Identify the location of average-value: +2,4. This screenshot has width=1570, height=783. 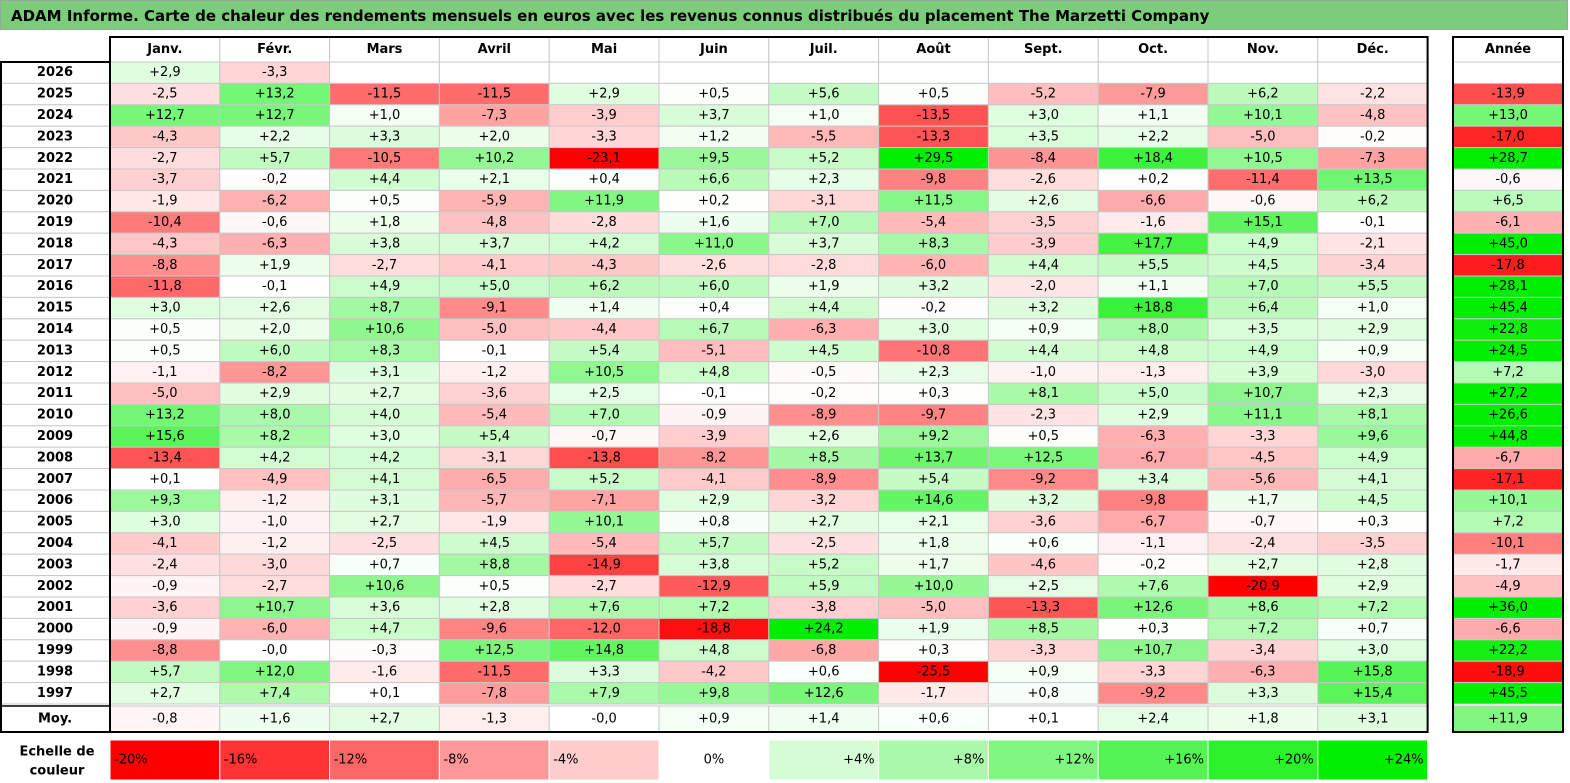
(1153, 719).